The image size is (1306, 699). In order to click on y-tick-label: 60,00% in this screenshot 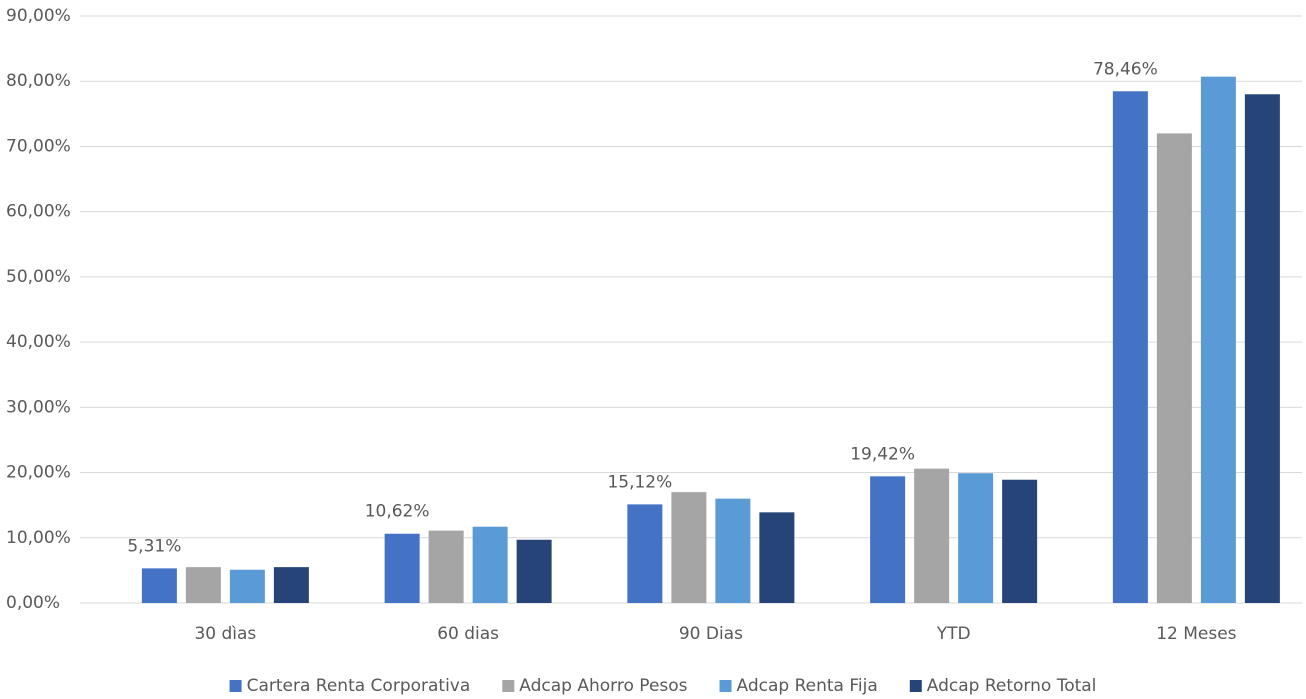, I will do `click(38, 212)`.